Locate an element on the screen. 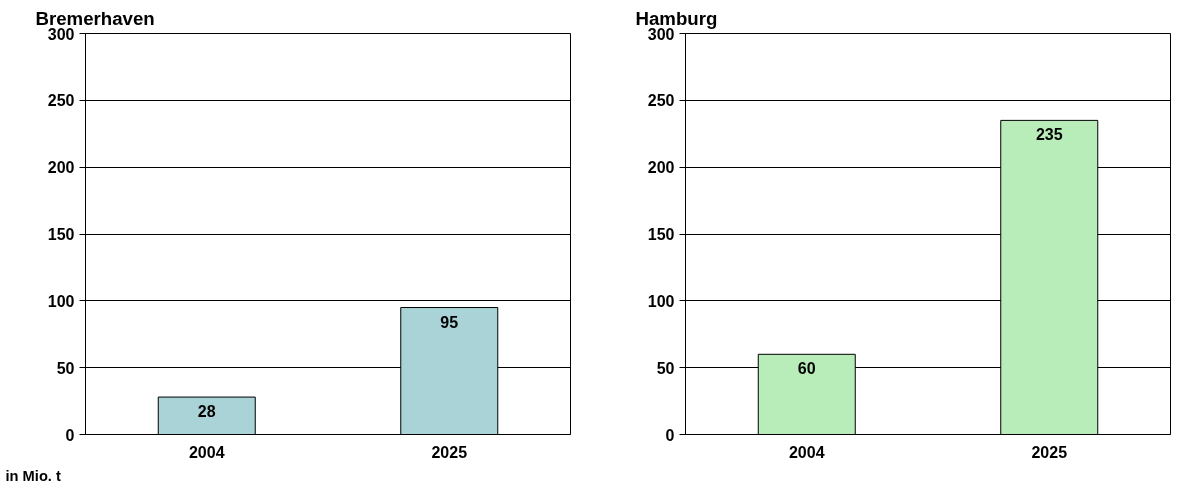  data-label: 95 is located at coordinates (449, 322).